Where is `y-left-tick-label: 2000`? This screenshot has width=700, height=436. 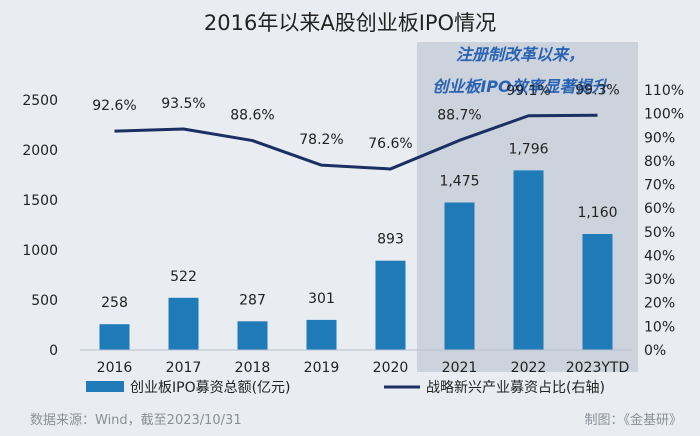
y-left-tick-label: 2000 is located at coordinates (40, 151).